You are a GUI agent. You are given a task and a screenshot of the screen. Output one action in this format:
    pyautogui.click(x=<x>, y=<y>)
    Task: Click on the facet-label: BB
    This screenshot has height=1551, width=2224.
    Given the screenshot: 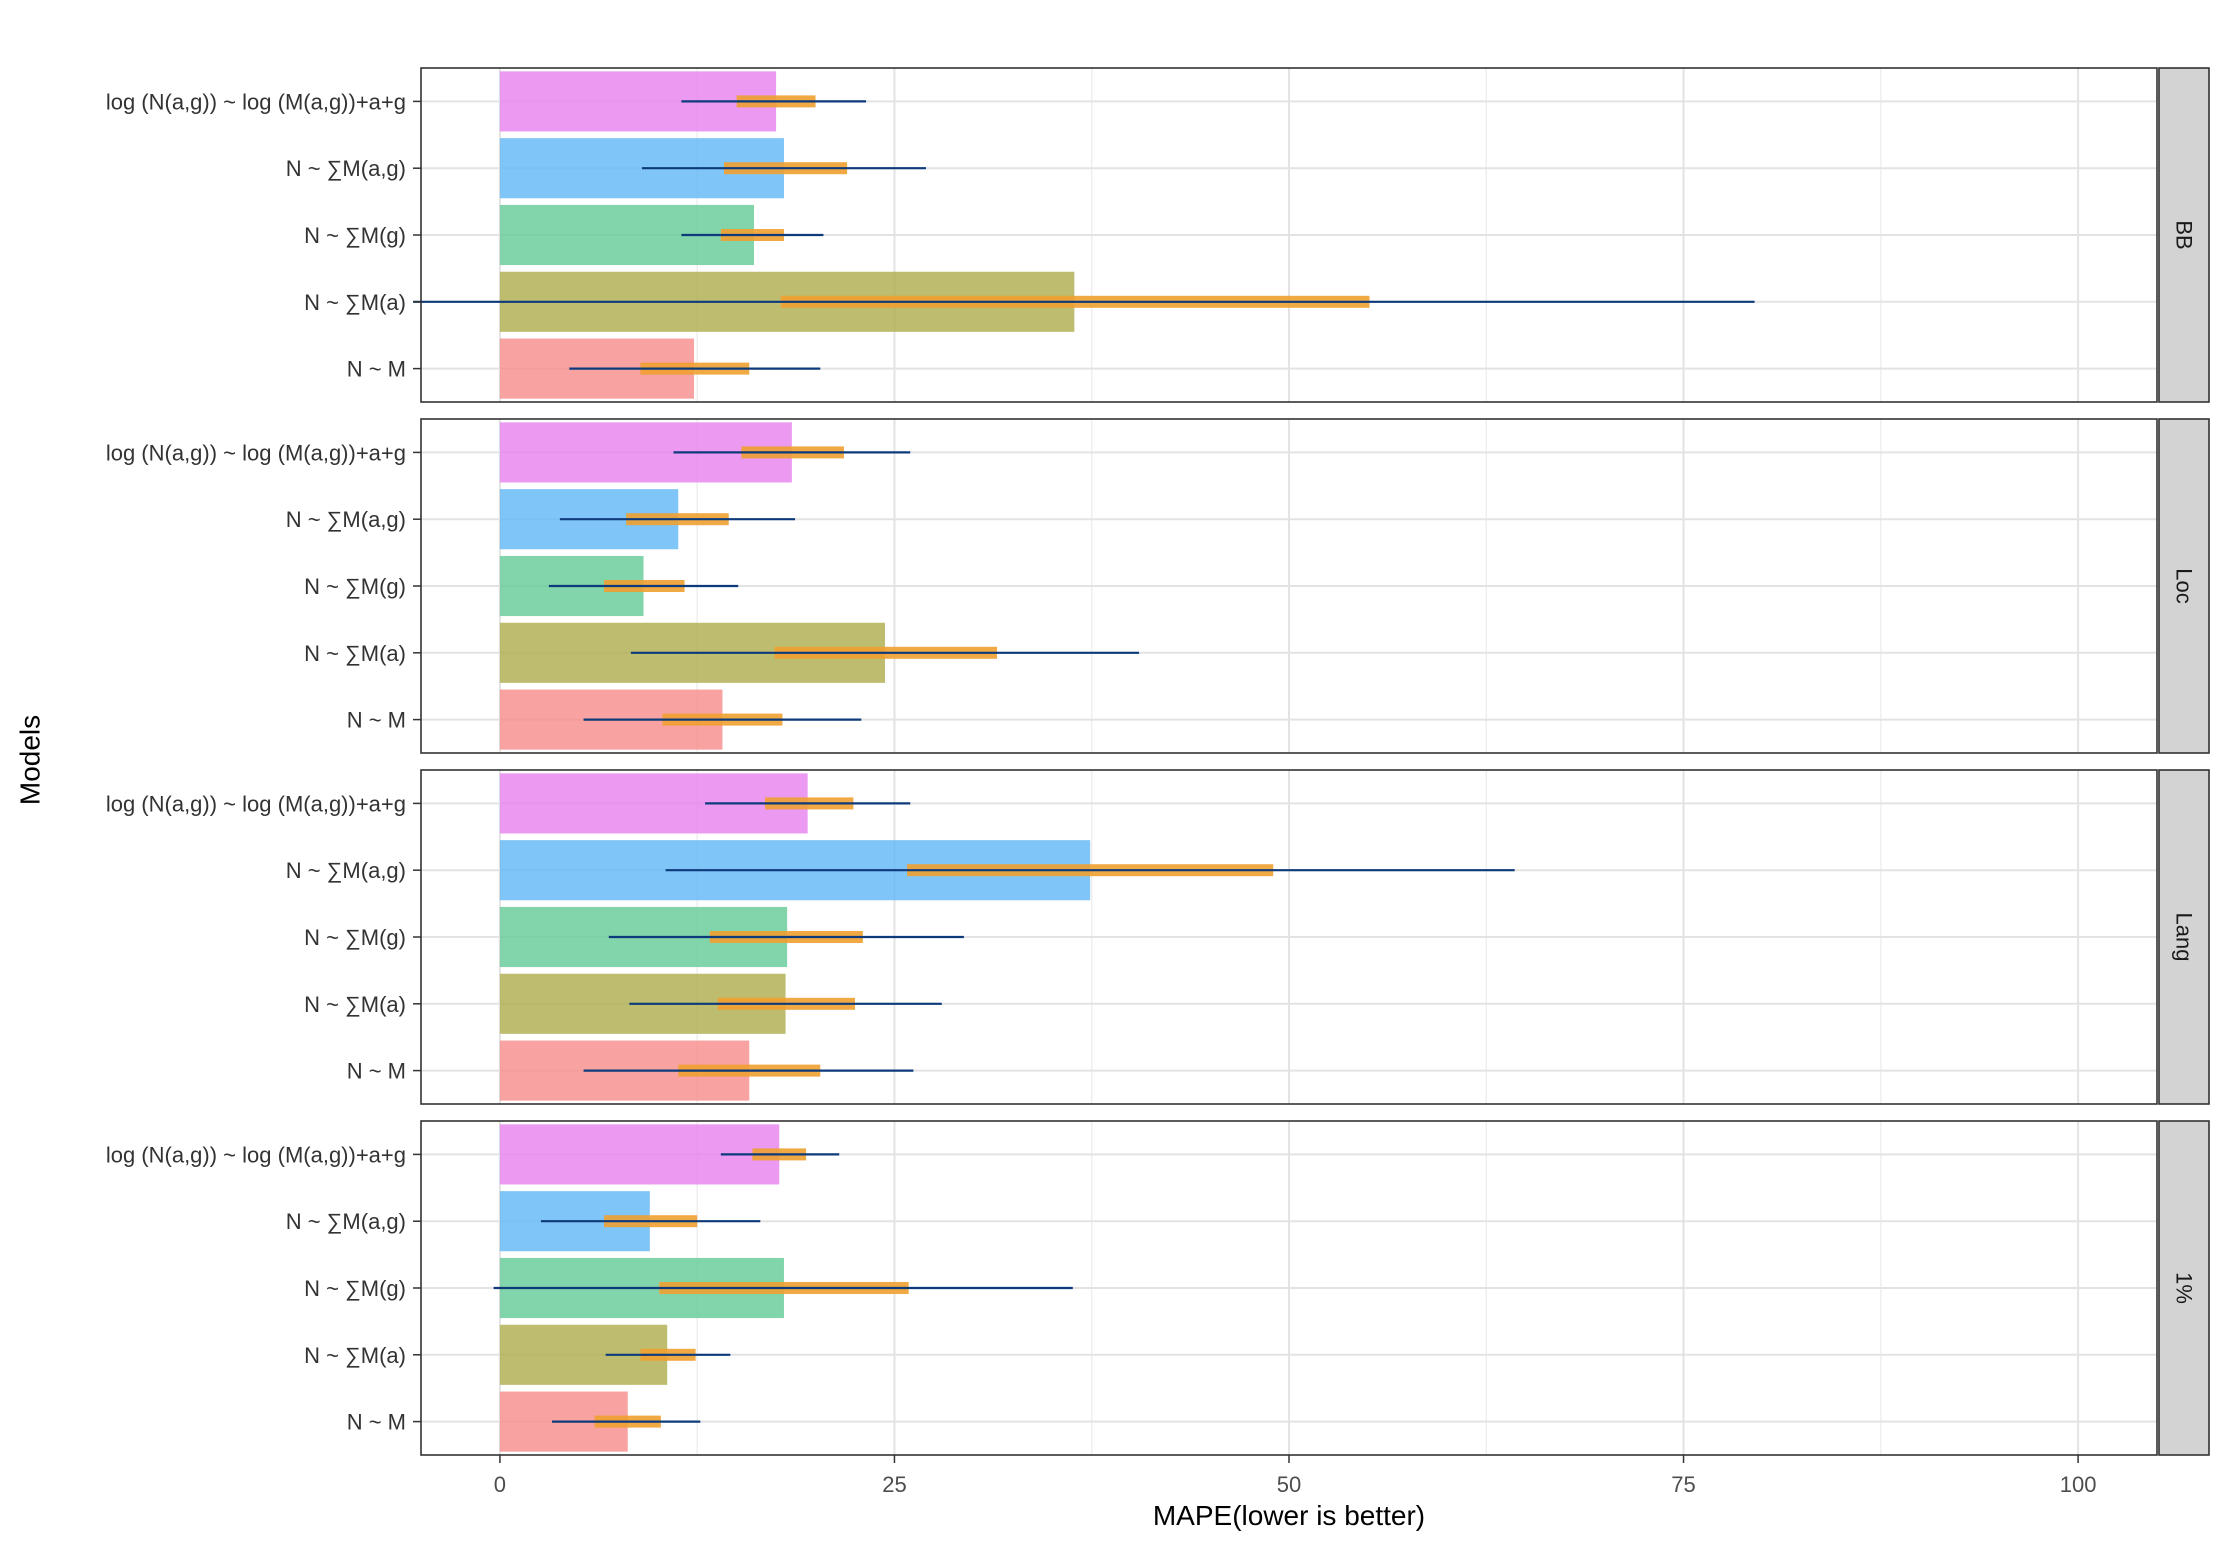 What is the action you would take?
    pyautogui.click(x=2184, y=234)
    